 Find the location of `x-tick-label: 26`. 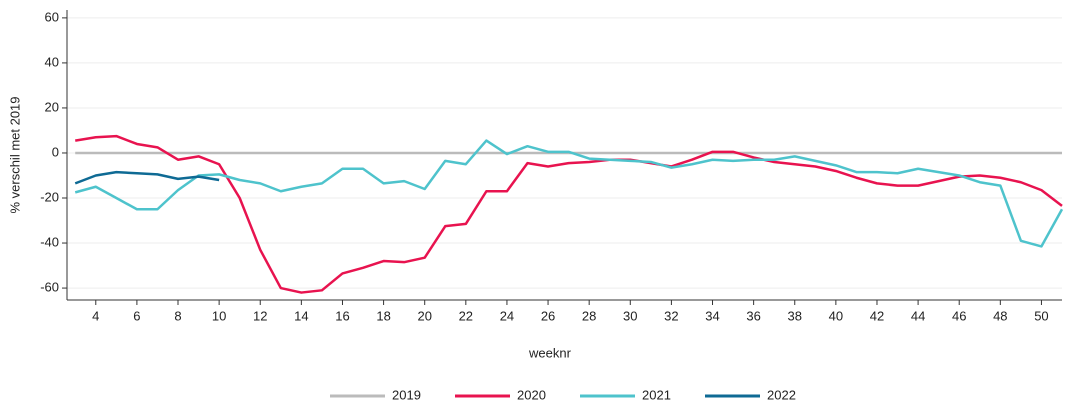

x-tick-label: 26 is located at coordinates (548, 315).